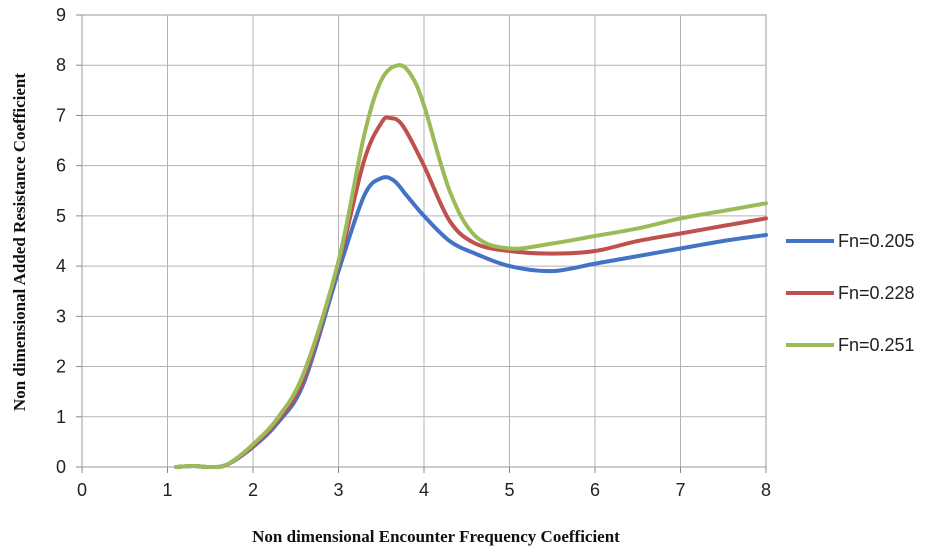  I want to click on y-tick-label: 8, so click(61, 65).